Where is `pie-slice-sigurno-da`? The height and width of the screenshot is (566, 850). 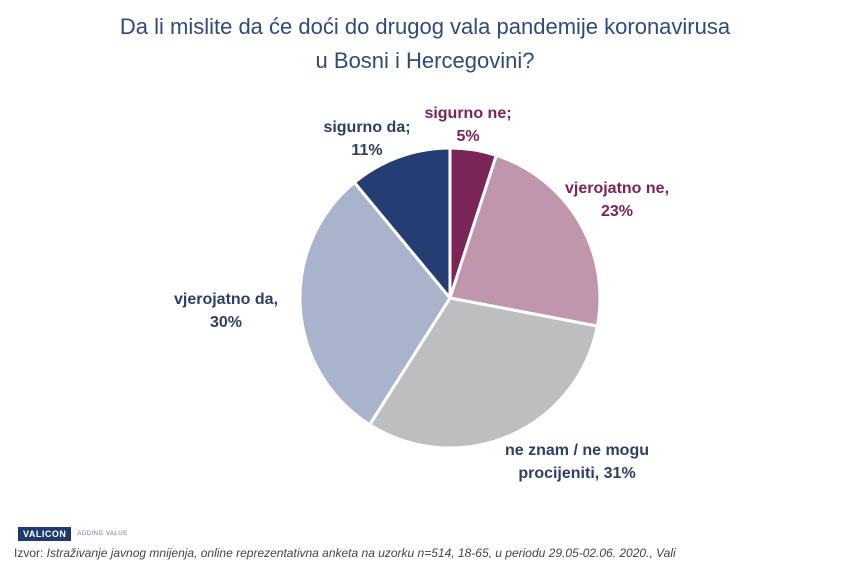
pie-slice-sigurno-da is located at coordinates (402, 223).